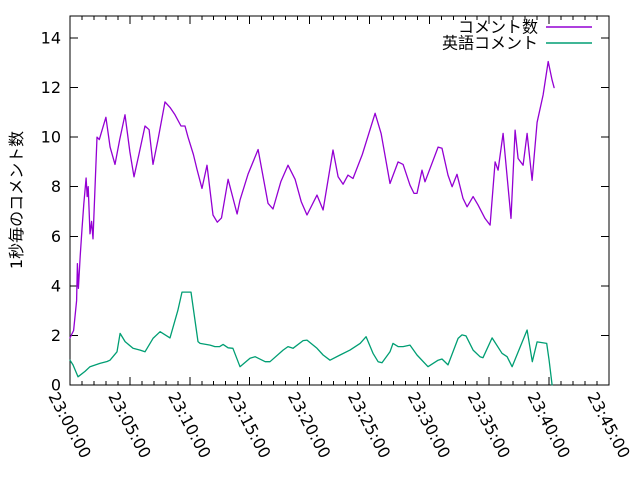 This screenshot has width=640, height=480. Describe the element at coordinates (16, 200) in the screenshot. I see `y-axis-title: 1秒毎のコメント数` at that location.